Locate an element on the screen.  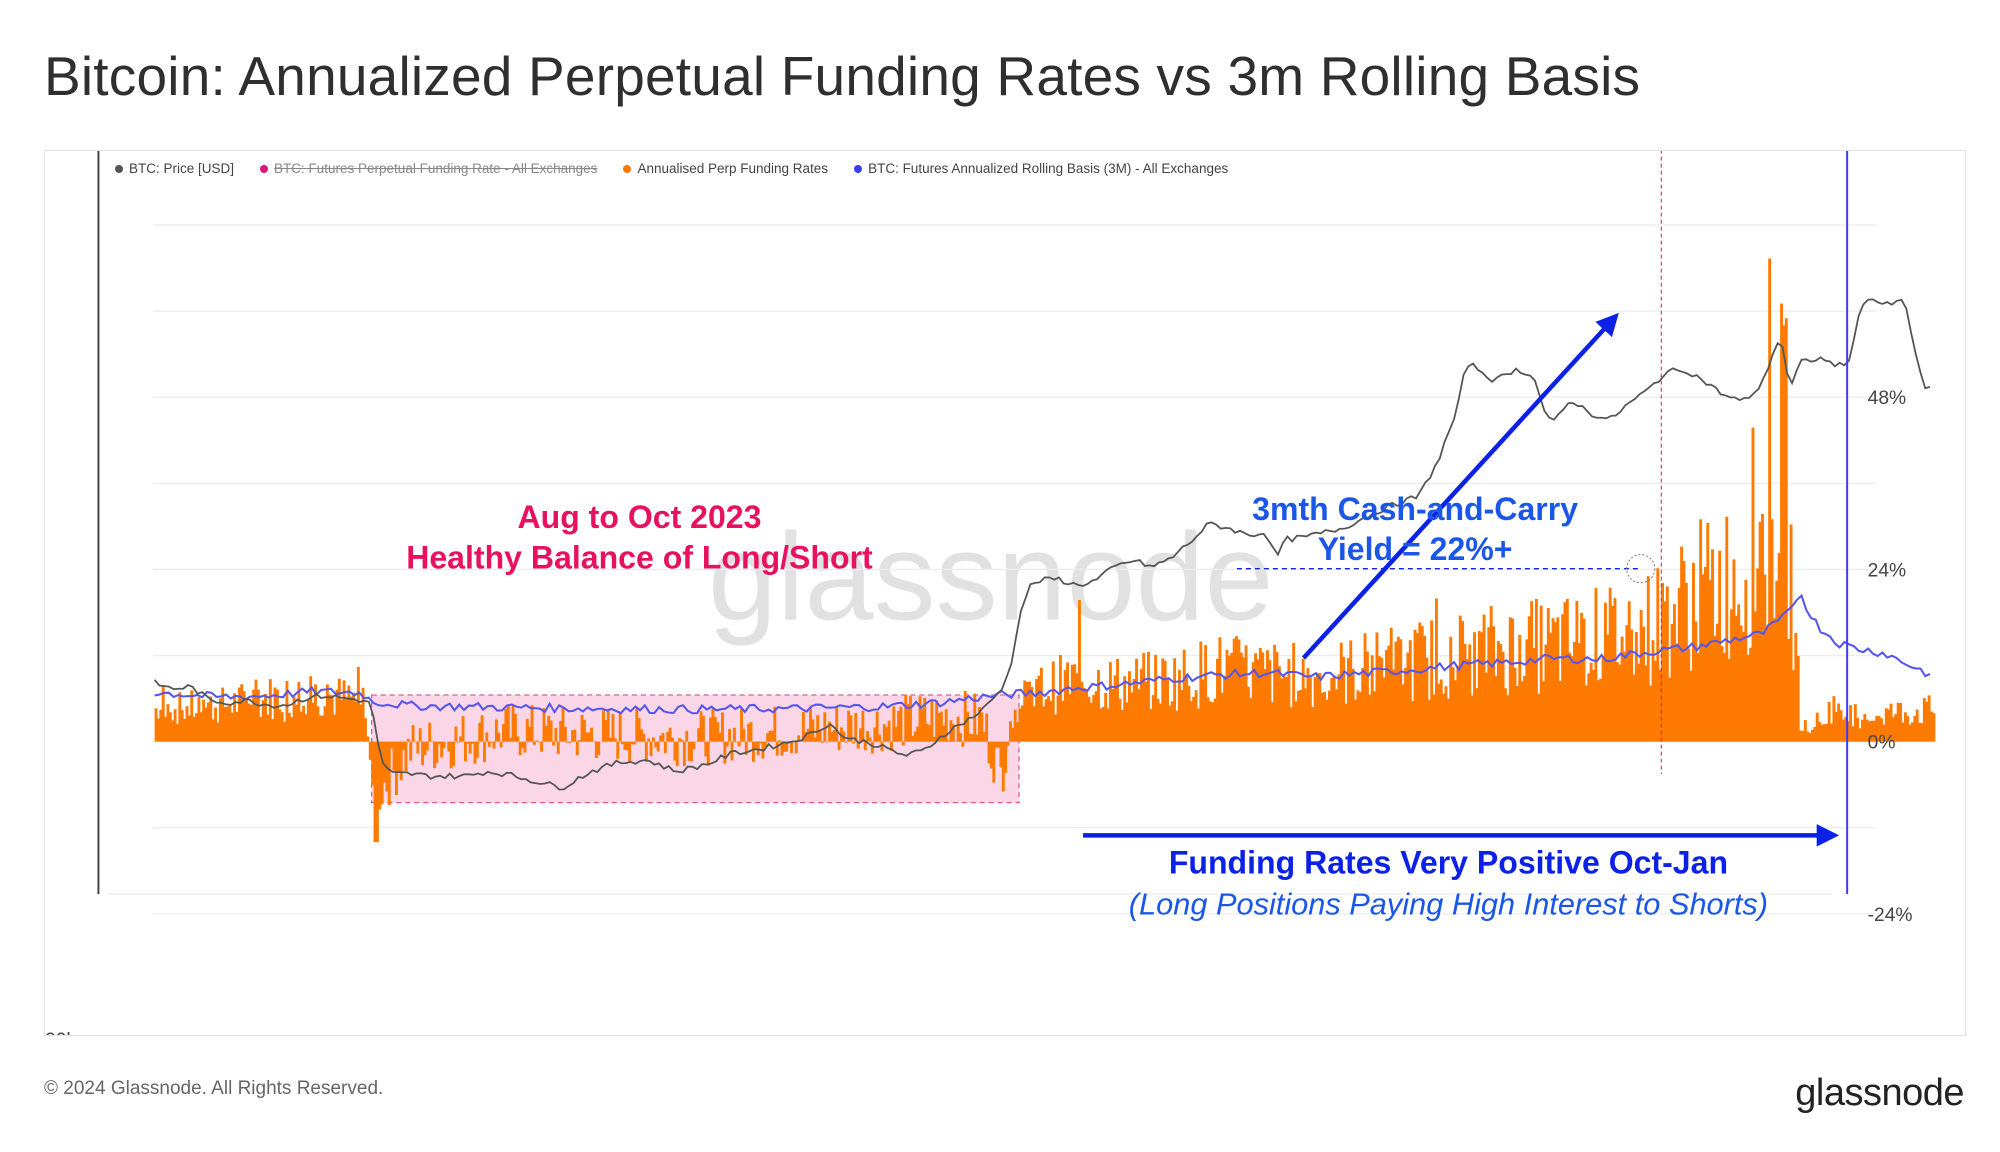
legend-item-btc-price: BTC: Price [USD] is located at coordinates (174, 168).